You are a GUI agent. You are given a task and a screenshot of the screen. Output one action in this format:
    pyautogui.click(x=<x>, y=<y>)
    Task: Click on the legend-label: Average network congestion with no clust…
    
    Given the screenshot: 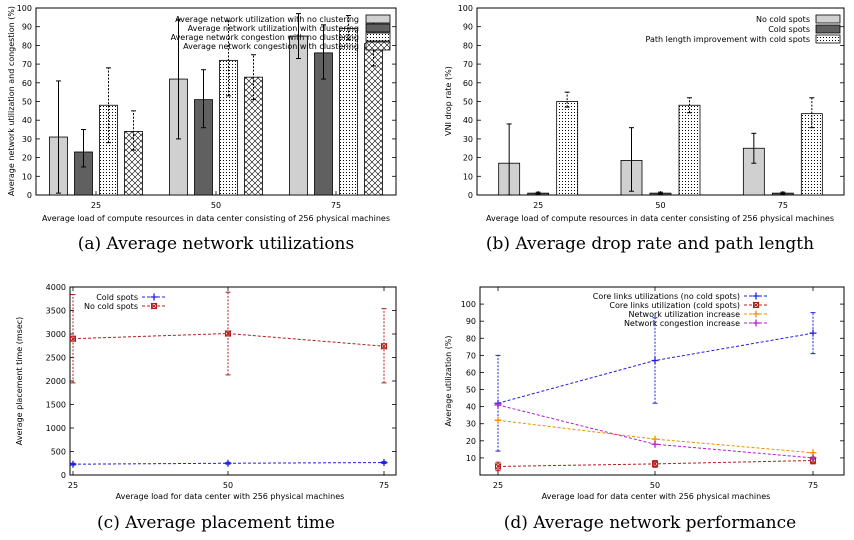 What is the action you would take?
    pyautogui.click(x=265, y=37)
    